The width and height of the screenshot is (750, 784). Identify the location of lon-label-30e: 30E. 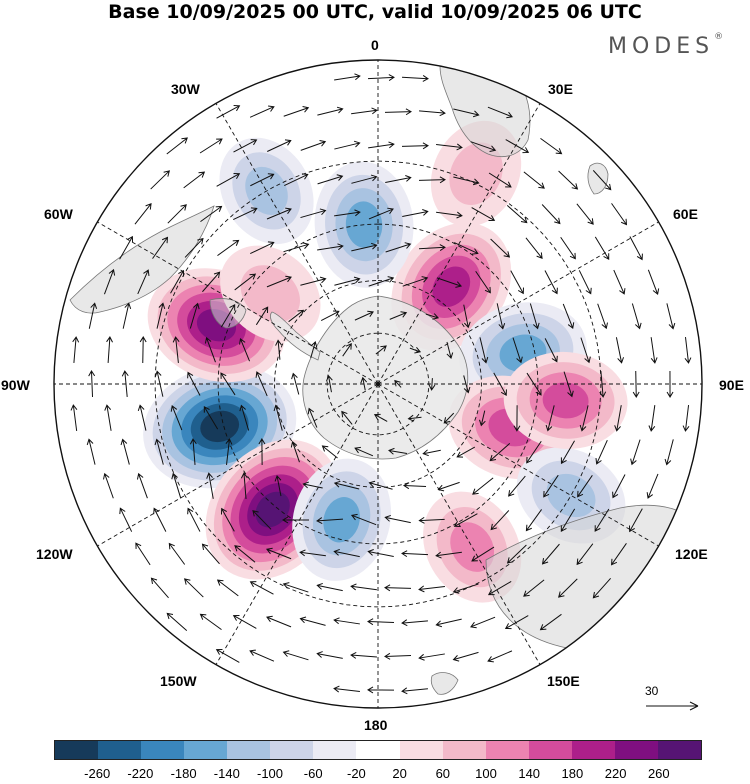
(560, 89).